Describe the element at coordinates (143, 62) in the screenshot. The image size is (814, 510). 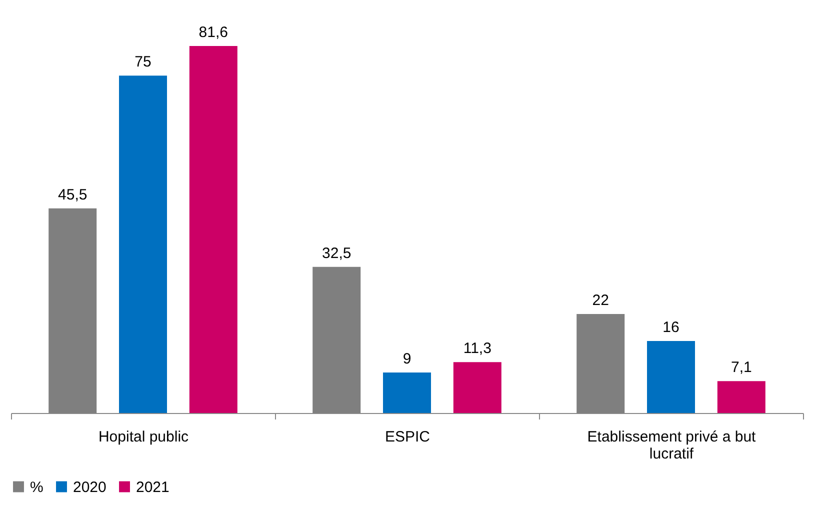
I see `data-label: 75` at that location.